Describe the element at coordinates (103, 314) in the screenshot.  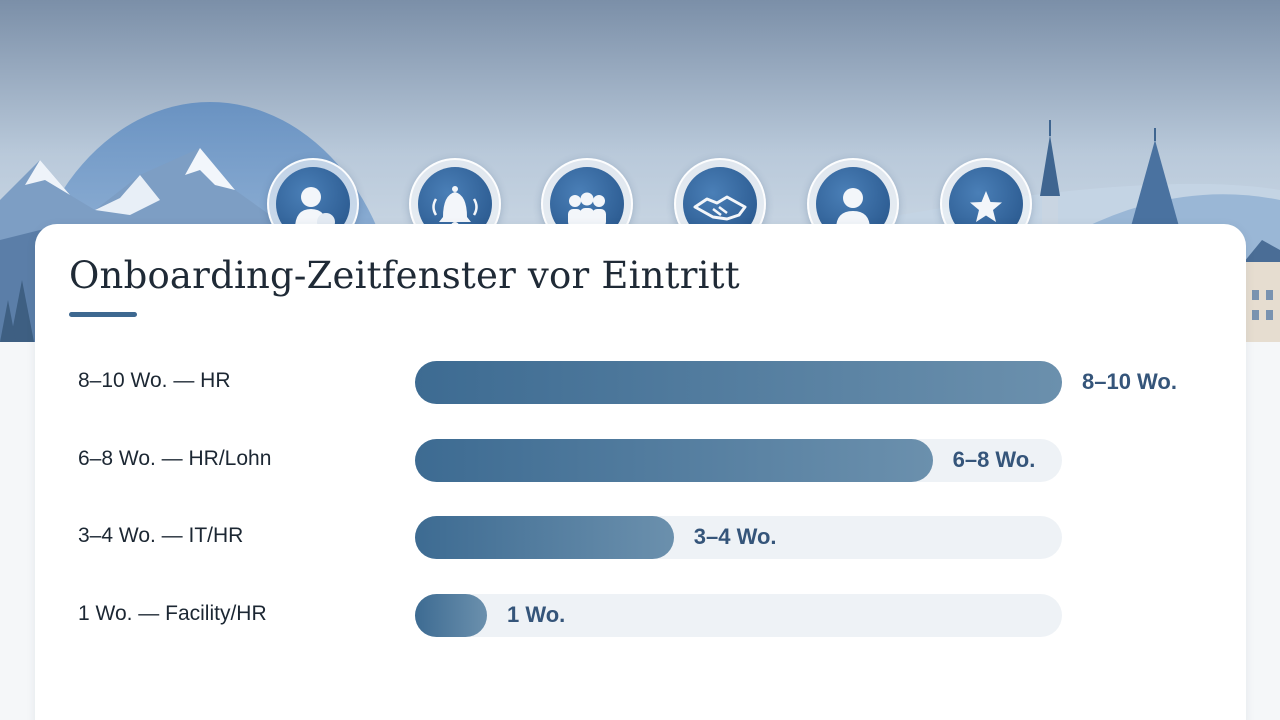
I see `title-underline` at that location.